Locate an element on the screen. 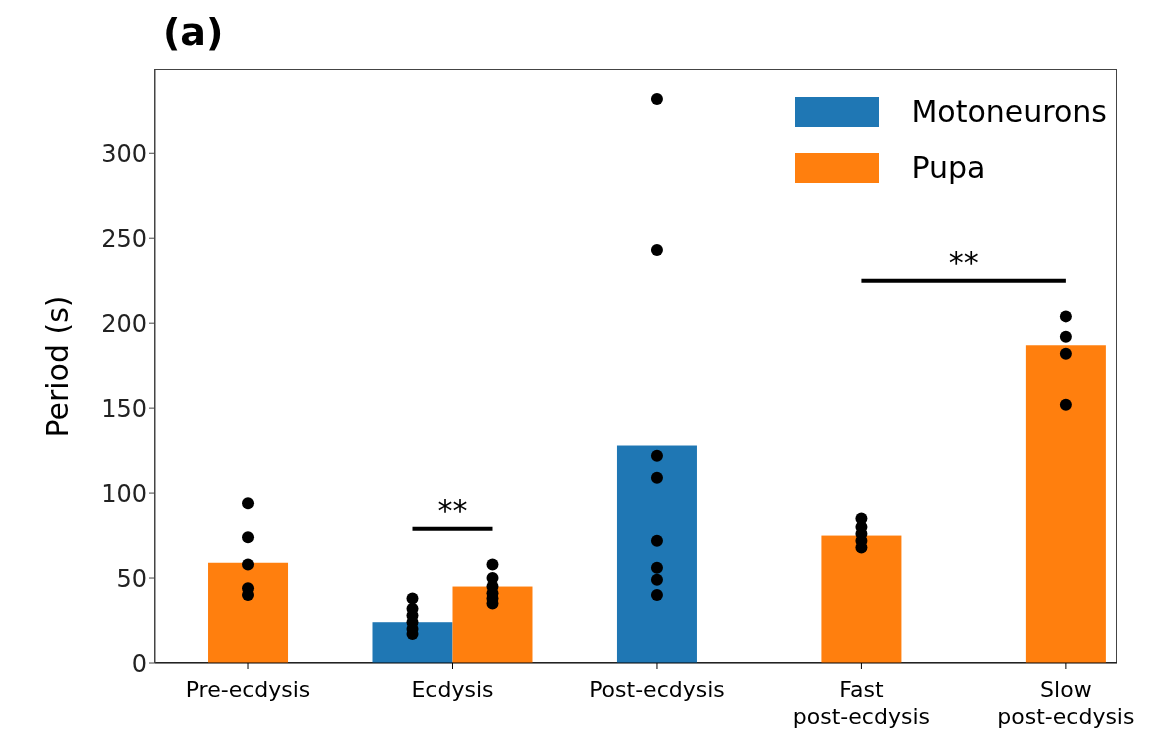 This screenshot has height=750, width=1170. x-tick-label: Slow post-ecdysis is located at coordinates (1066, 703).